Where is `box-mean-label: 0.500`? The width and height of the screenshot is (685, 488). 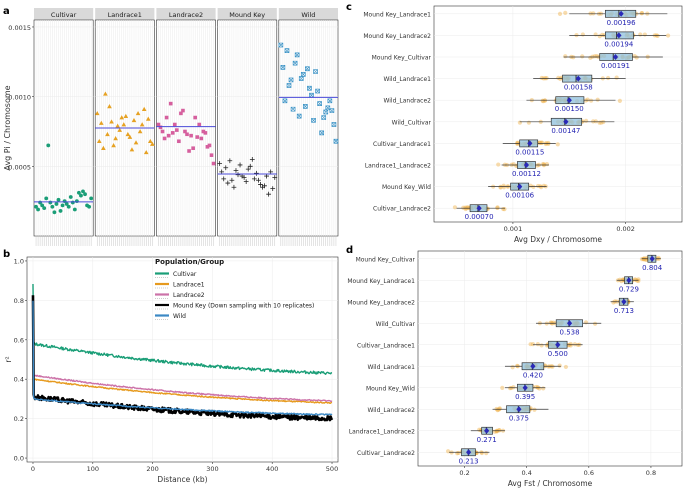 box-mean-label: 0.500 is located at coordinates (558, 354).